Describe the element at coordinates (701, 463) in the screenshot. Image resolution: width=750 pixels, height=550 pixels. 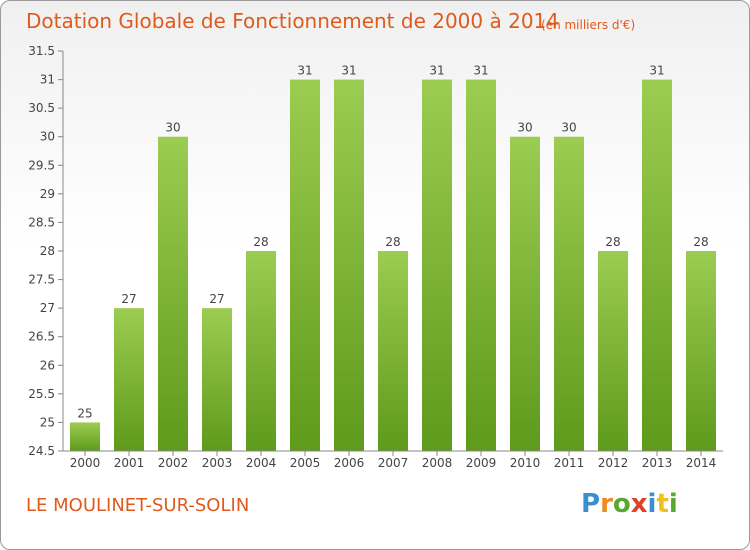
I see `x-tick-label: 2014` at that location.